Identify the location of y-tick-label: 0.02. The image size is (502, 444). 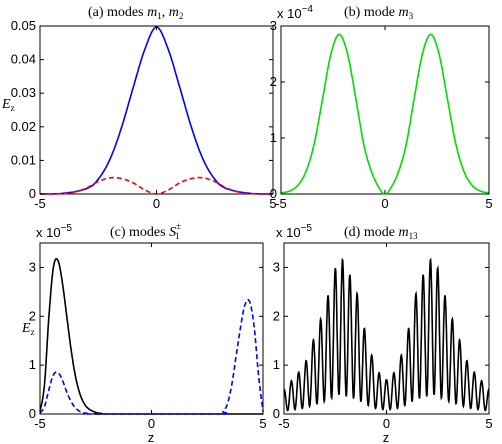
(23, 126).